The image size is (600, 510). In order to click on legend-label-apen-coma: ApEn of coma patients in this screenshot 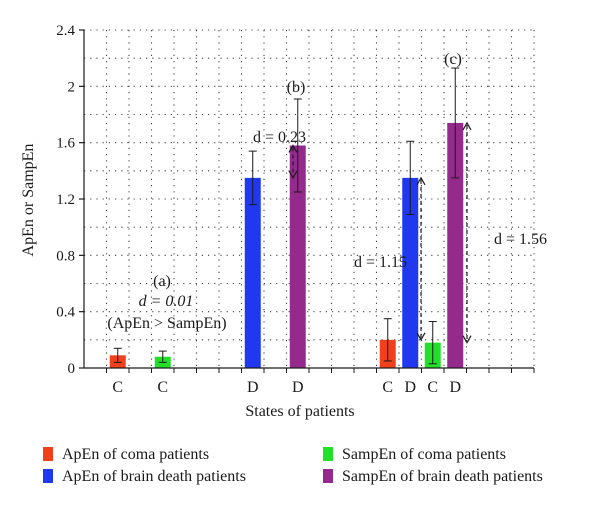, I will do `click(135, 454)`.